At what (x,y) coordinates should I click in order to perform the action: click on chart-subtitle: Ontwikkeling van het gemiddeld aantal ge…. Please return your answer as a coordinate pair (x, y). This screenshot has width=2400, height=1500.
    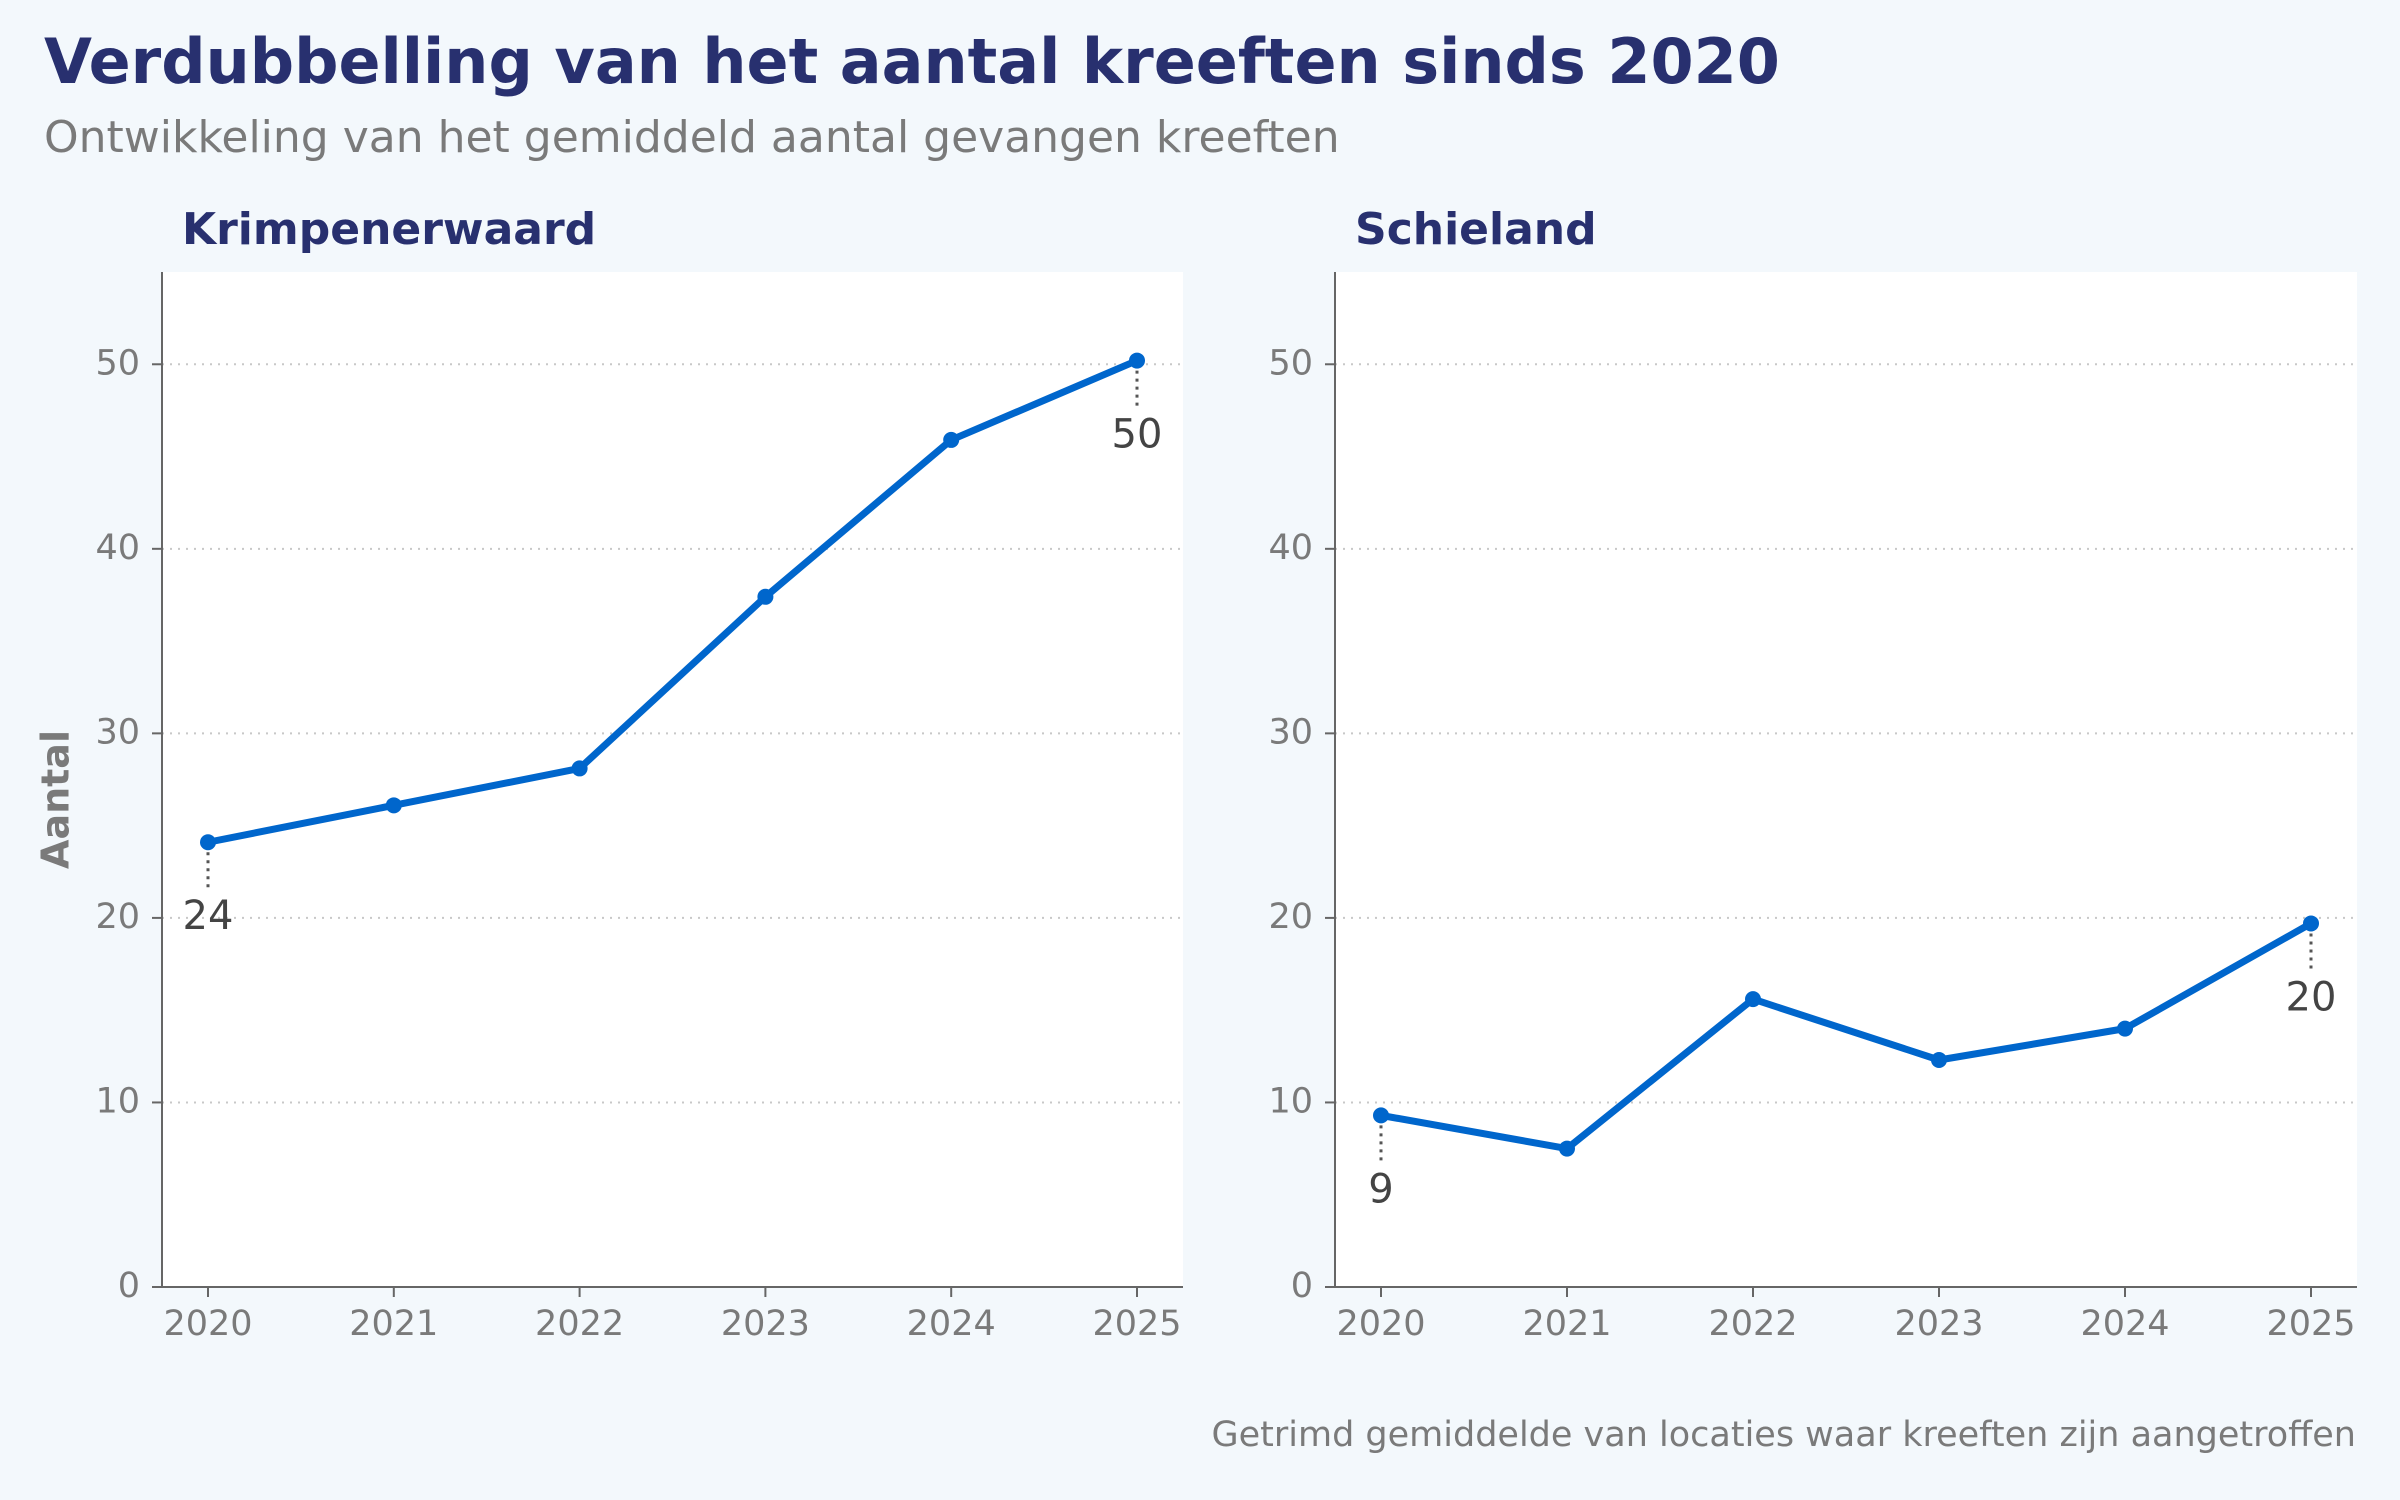
    Looking at the image, I should click on (692, 137).